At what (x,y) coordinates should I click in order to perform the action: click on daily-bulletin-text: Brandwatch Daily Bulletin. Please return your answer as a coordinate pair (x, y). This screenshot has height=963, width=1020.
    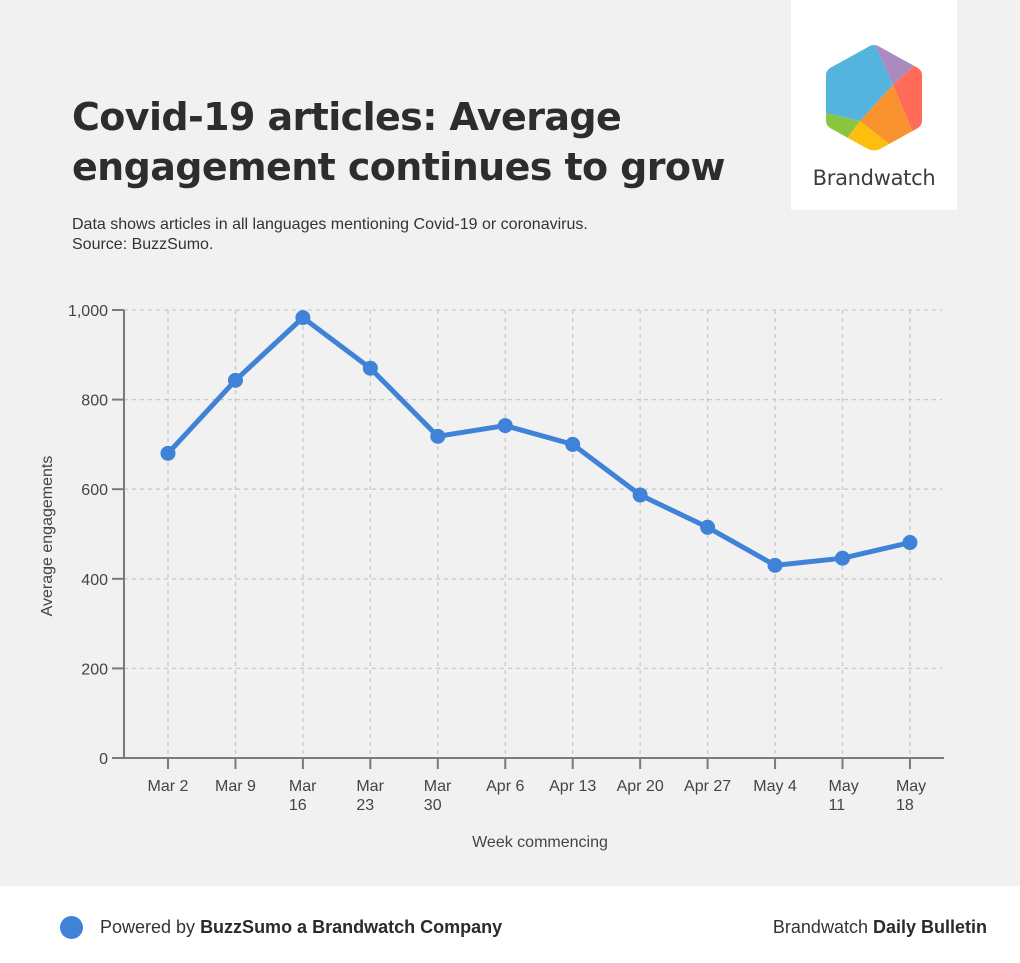
    Looking at the image, I should click on (880, 927).